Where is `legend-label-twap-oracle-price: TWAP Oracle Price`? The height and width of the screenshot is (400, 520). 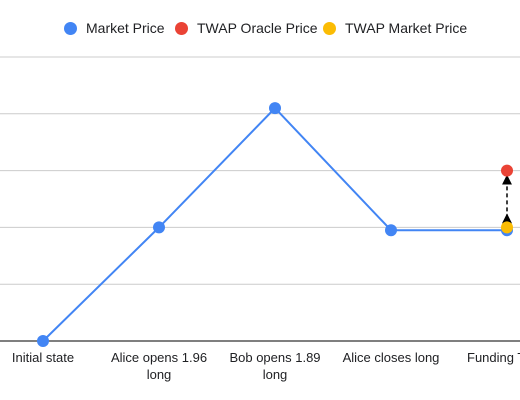 legend-label-twap-oracle-price: TWAP Oracle Price is located at coordinates (257, 28).